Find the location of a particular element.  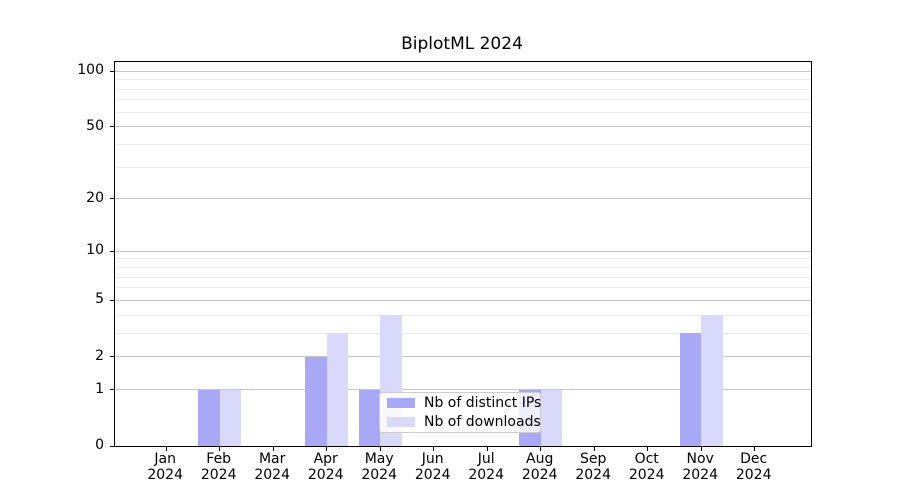

y-tick-label: 1 is located at coordinates (99, 388).